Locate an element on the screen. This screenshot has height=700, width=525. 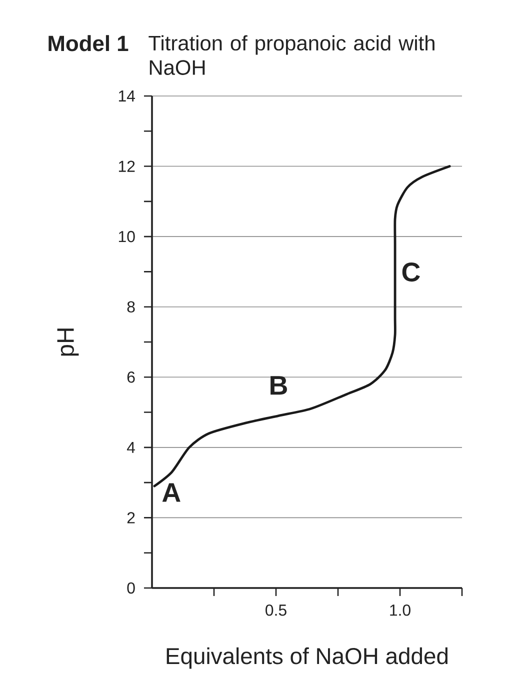
annotation: B is located at coordinates (278, 385).